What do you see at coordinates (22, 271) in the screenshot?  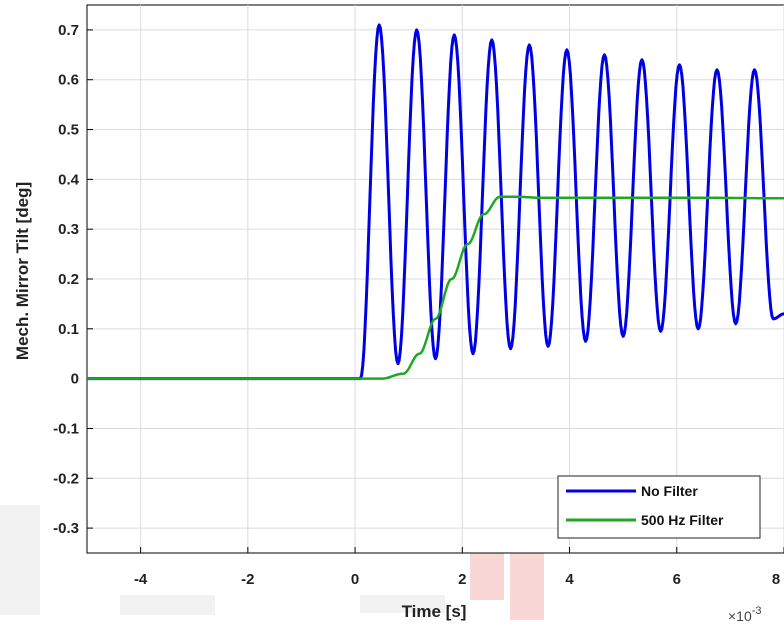 I see `y-axis-label: Mech. Mirror Tilt [deg]` at bounding box center [22, 271].